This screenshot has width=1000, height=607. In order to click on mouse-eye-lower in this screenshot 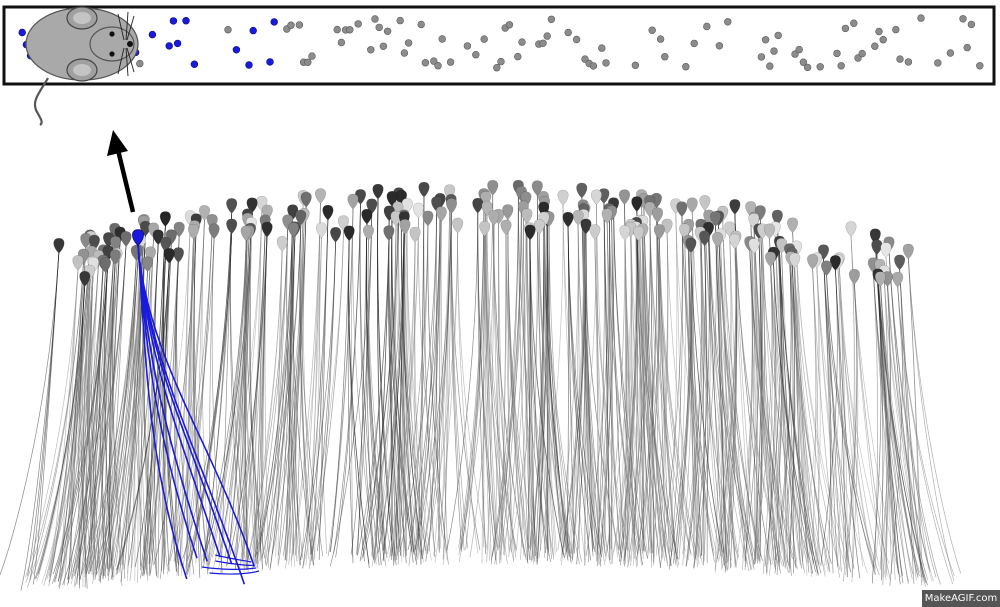, I will do `click(111, 53)`.